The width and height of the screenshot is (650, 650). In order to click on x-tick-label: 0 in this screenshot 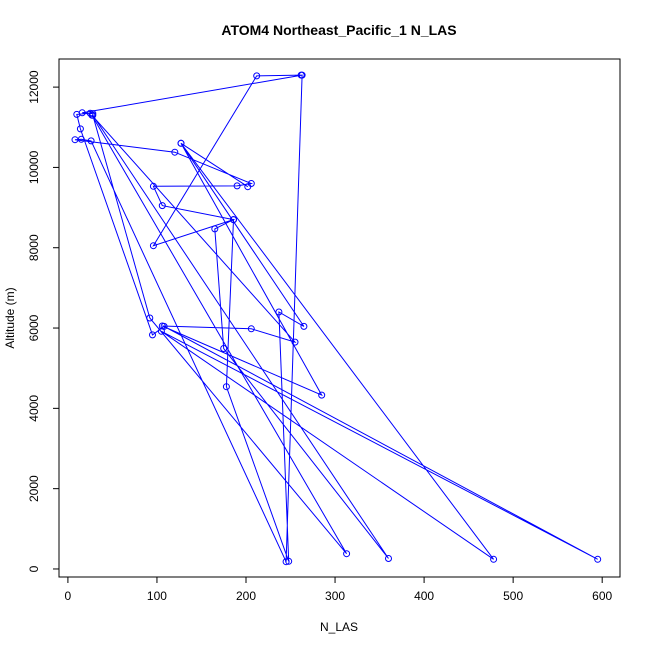, I will do `click(68, 596)`.